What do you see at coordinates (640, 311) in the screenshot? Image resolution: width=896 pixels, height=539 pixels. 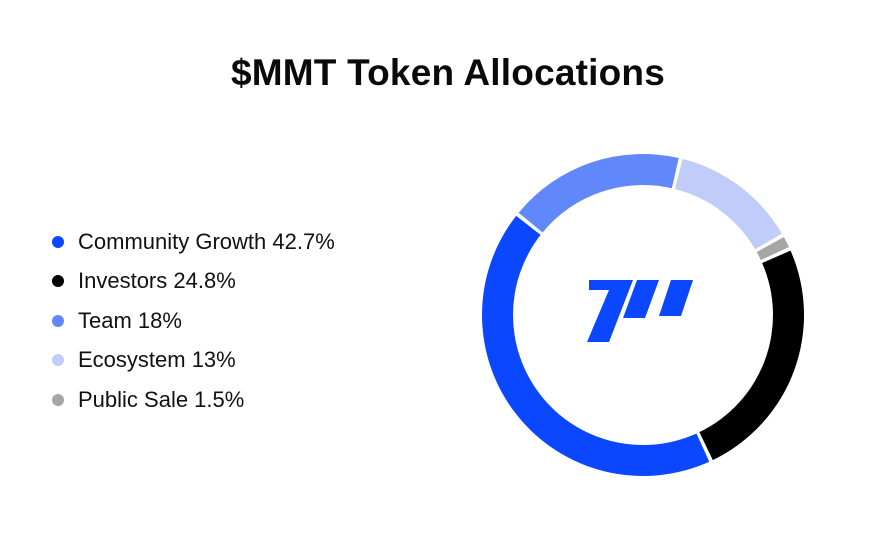 I see `mmt-logo-icon` at bounding box center [640, 311].